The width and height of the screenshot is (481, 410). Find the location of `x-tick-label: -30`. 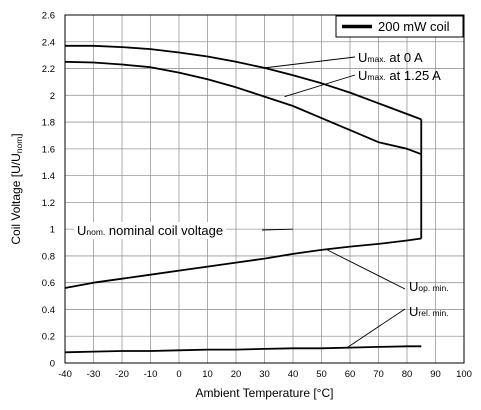

x-tick-label: -30 is located at coordinates (94, 374).